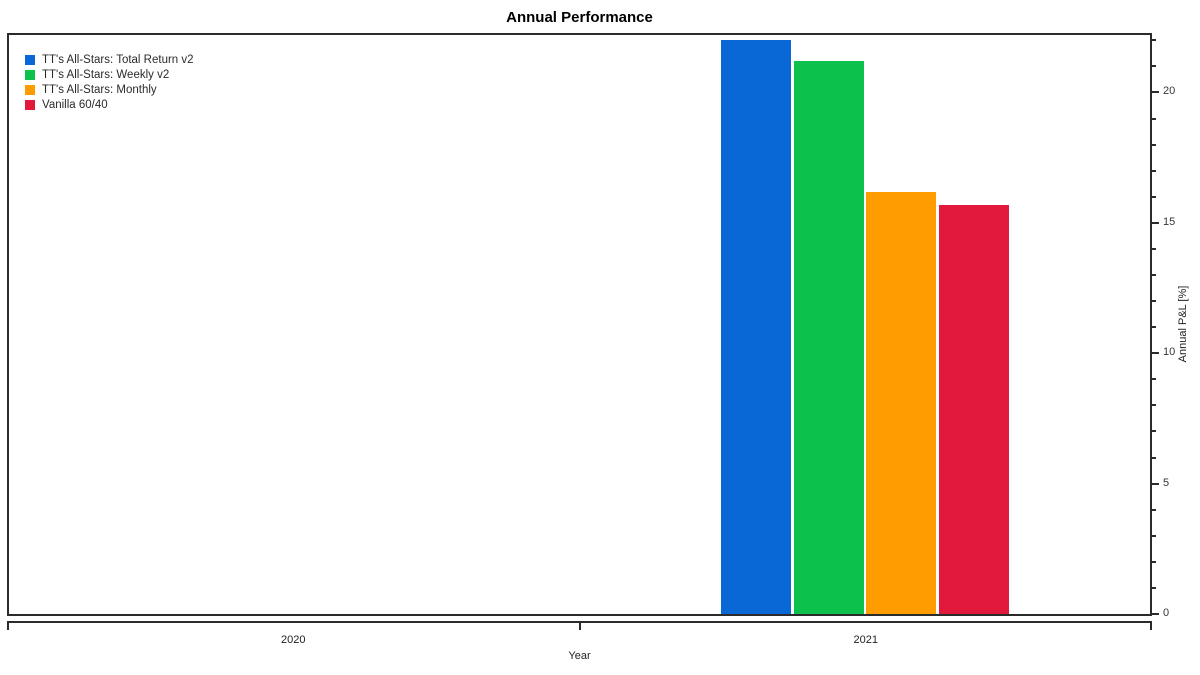 The width and height of the screenshot is (1200, 675). What do you see at coordinates (579, 656) in the screenshot?
I see `x-axis-title: Year` at bounding box center [579, 656].